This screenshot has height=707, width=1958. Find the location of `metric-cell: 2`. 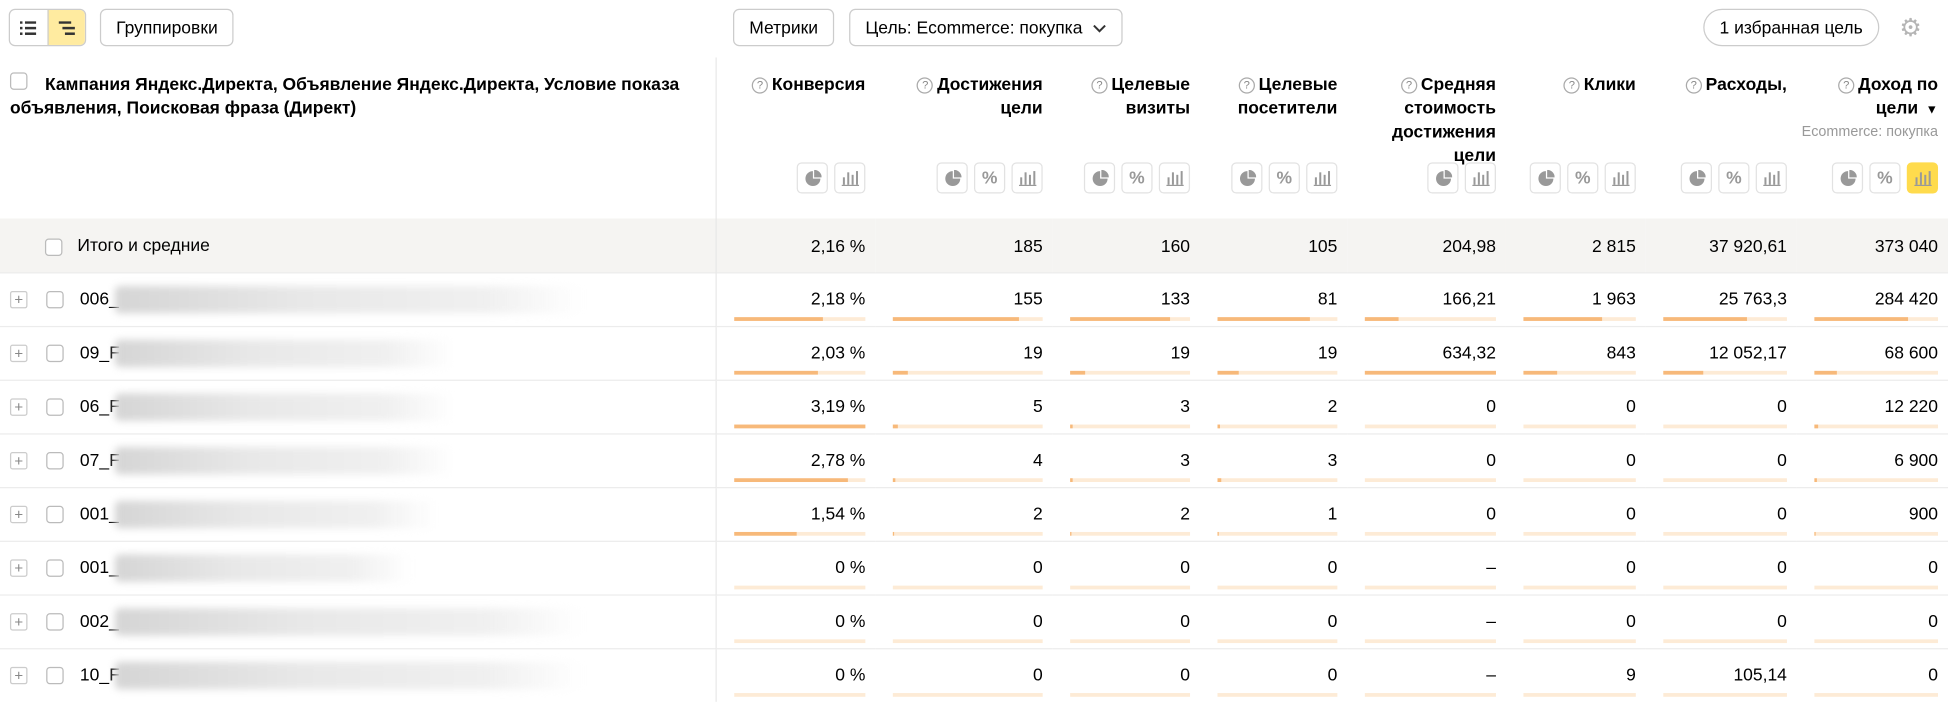

metric-cell: 2 is located at coordinates (1126, 514).